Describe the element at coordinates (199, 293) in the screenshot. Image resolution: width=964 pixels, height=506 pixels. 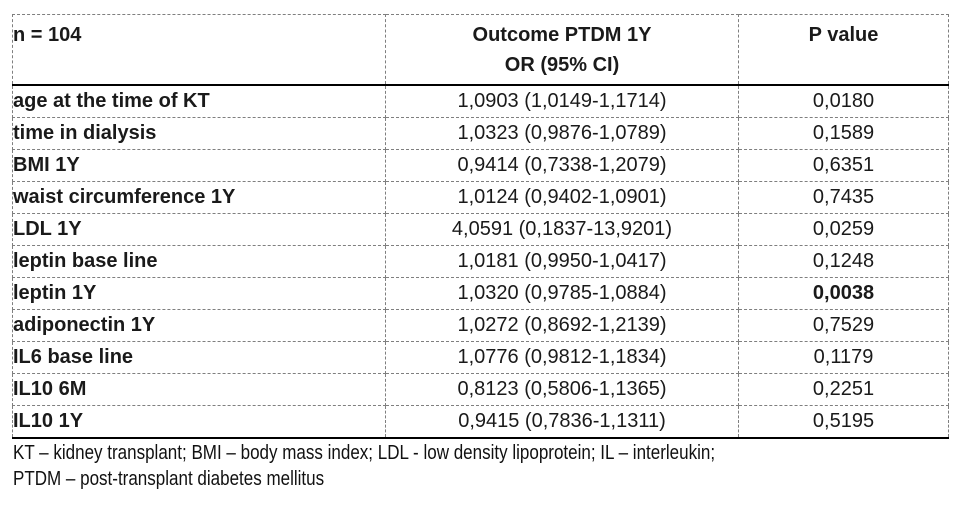
I see `row-variable-label: leptin 1Y` at that location.